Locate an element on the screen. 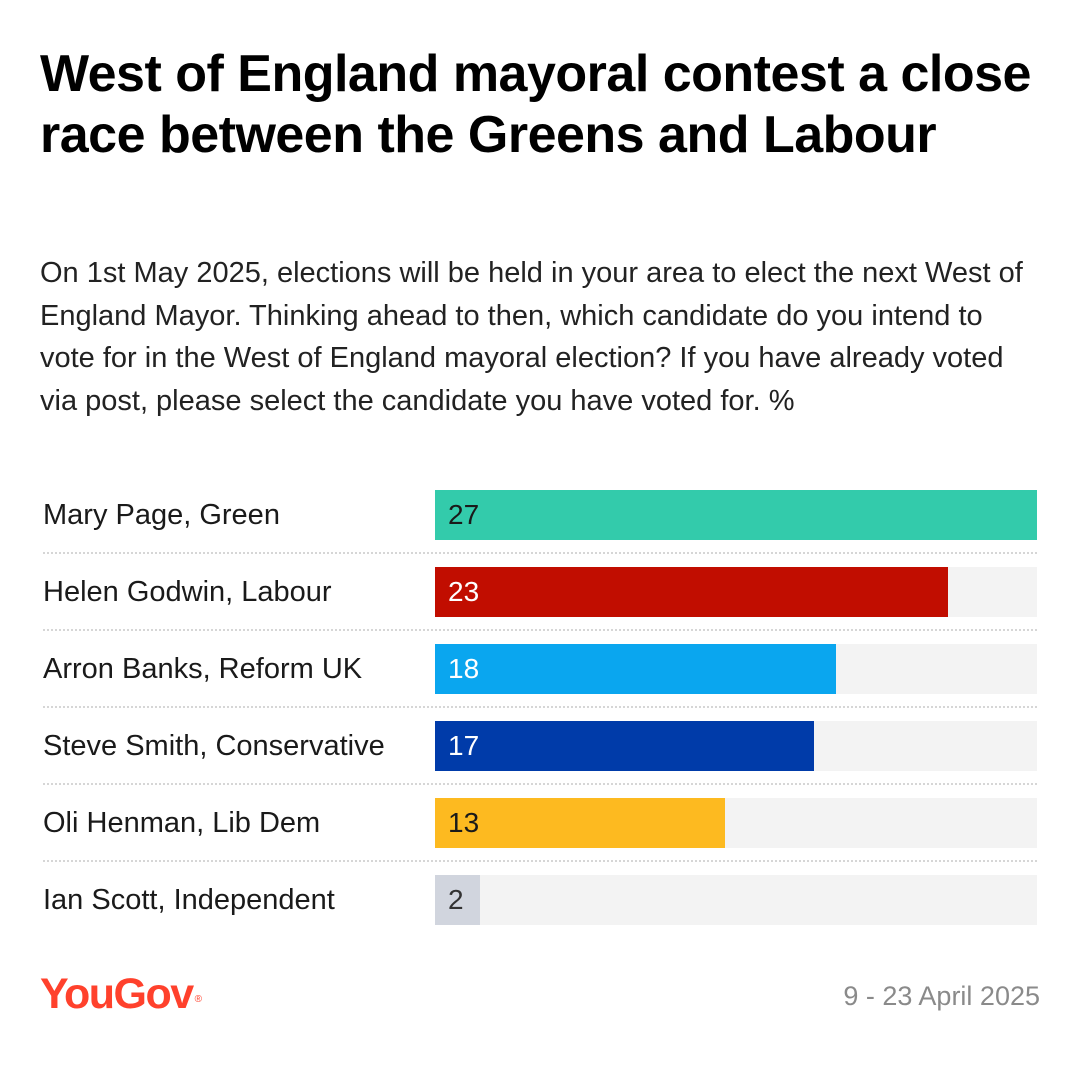 The height and width of the screenshot is (1065, 1080). bar-value-label: 17 is located at coordinates (464, 745).